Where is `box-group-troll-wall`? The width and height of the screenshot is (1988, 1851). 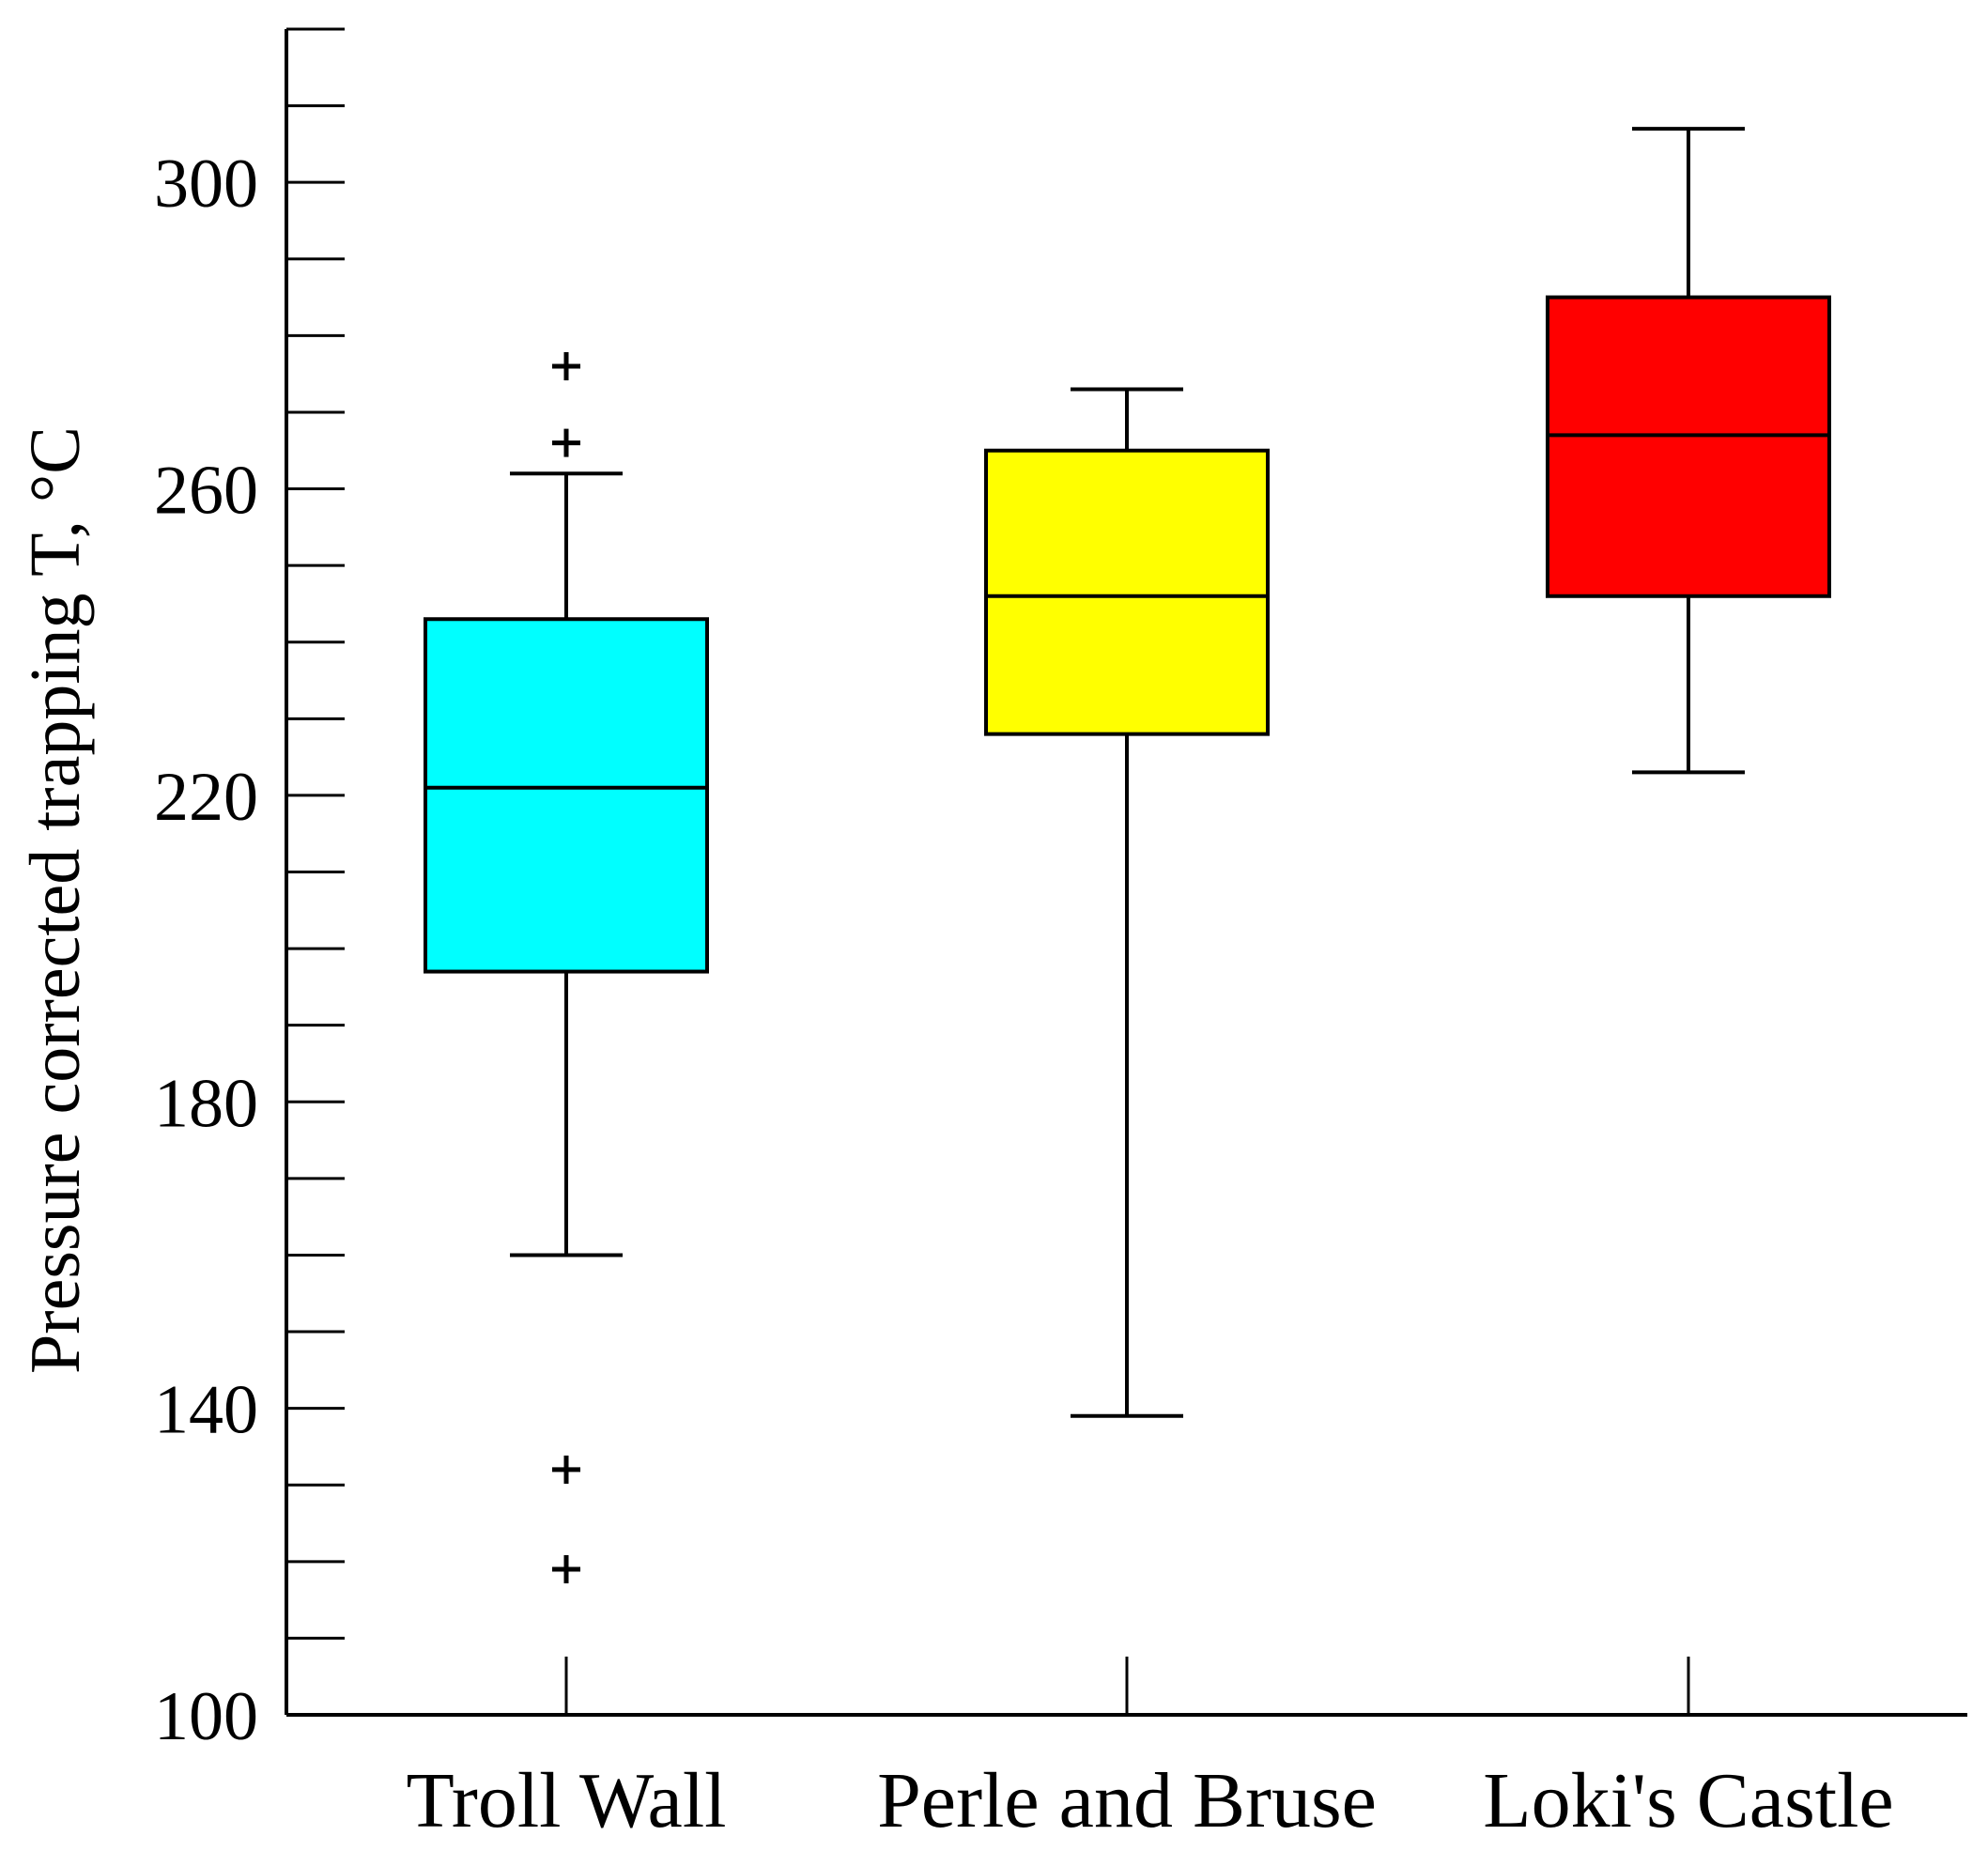 box-group-troll-wall is located at coordinates (566, 968).